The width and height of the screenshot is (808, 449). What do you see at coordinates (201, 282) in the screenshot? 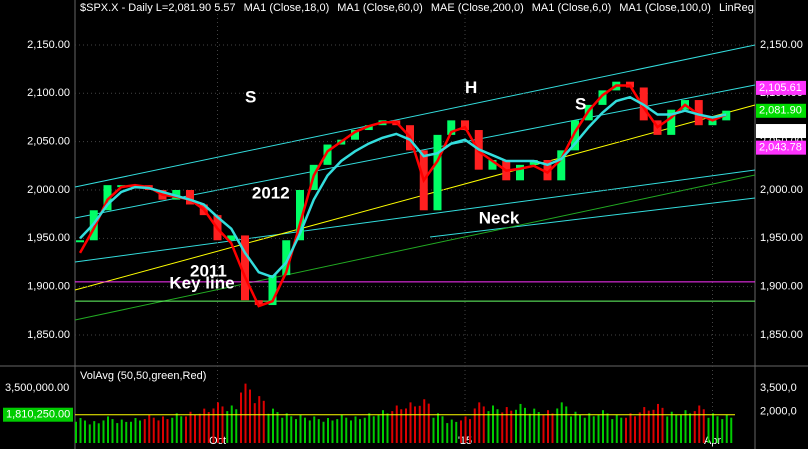
I see `annotation: Key line` at bounding box center [201, 282].